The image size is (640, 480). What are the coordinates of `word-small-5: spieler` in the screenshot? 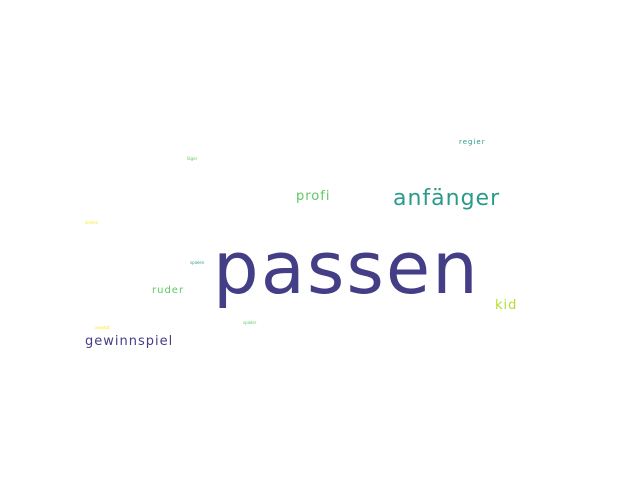 It's located at (250, 322).